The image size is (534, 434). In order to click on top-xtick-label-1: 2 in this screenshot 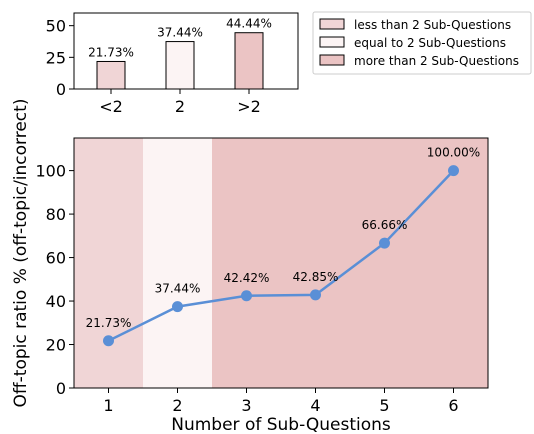, I will do `click(180, 106)`.